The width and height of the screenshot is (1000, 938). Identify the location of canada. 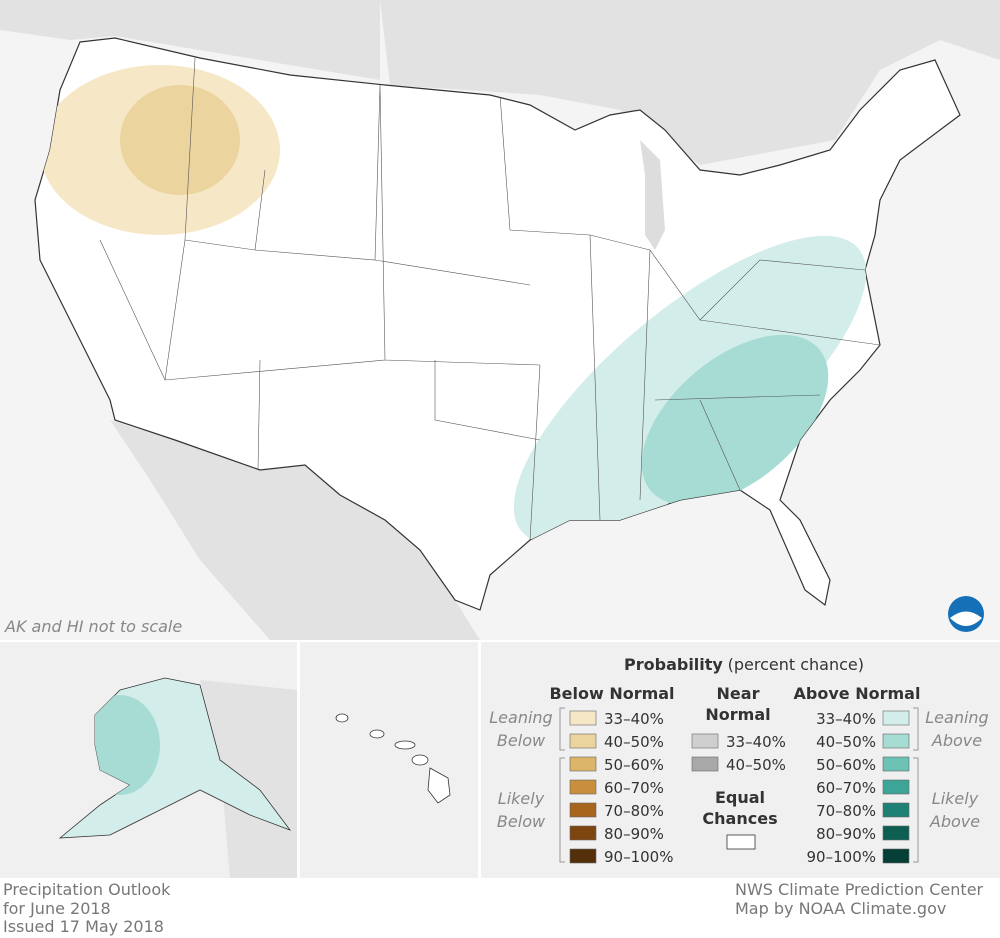
(690, 82).